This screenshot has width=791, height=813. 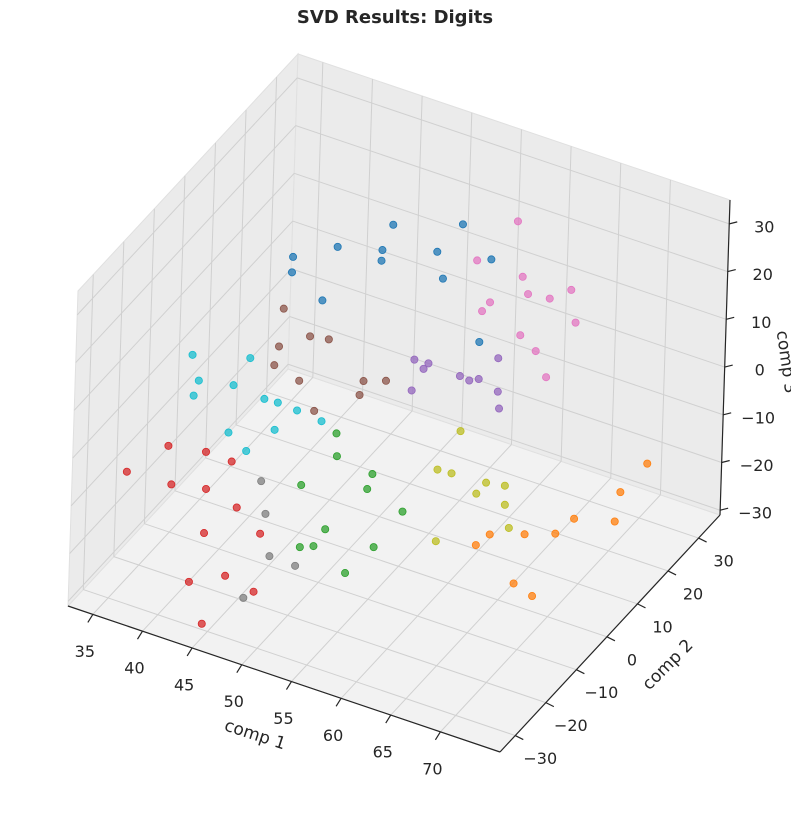 What do you see at coordinates (333, 735) in the screenshot?
I see `tick-label: 60` at bounding box center [333, 735].